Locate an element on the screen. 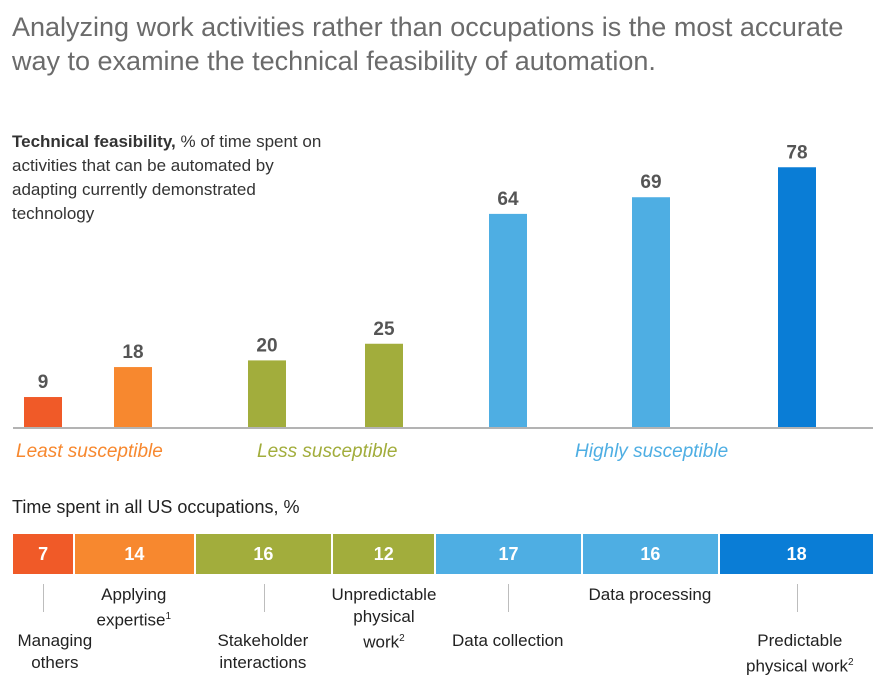 The height and width of the screenshot is (688, 882). segment-unpredictable-physical-work: 12 is located at coordinates (383, 554).